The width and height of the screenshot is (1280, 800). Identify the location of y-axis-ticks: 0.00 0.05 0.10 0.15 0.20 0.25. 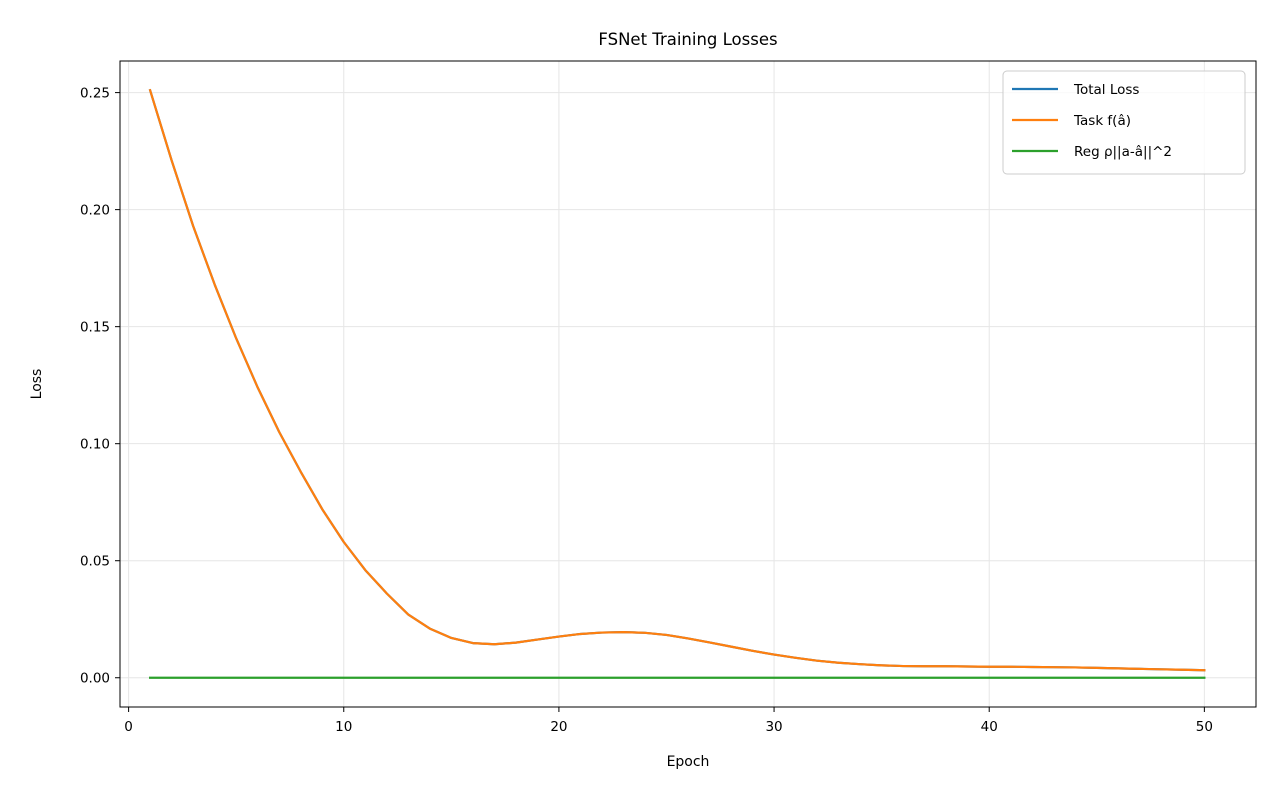
(100, 386).